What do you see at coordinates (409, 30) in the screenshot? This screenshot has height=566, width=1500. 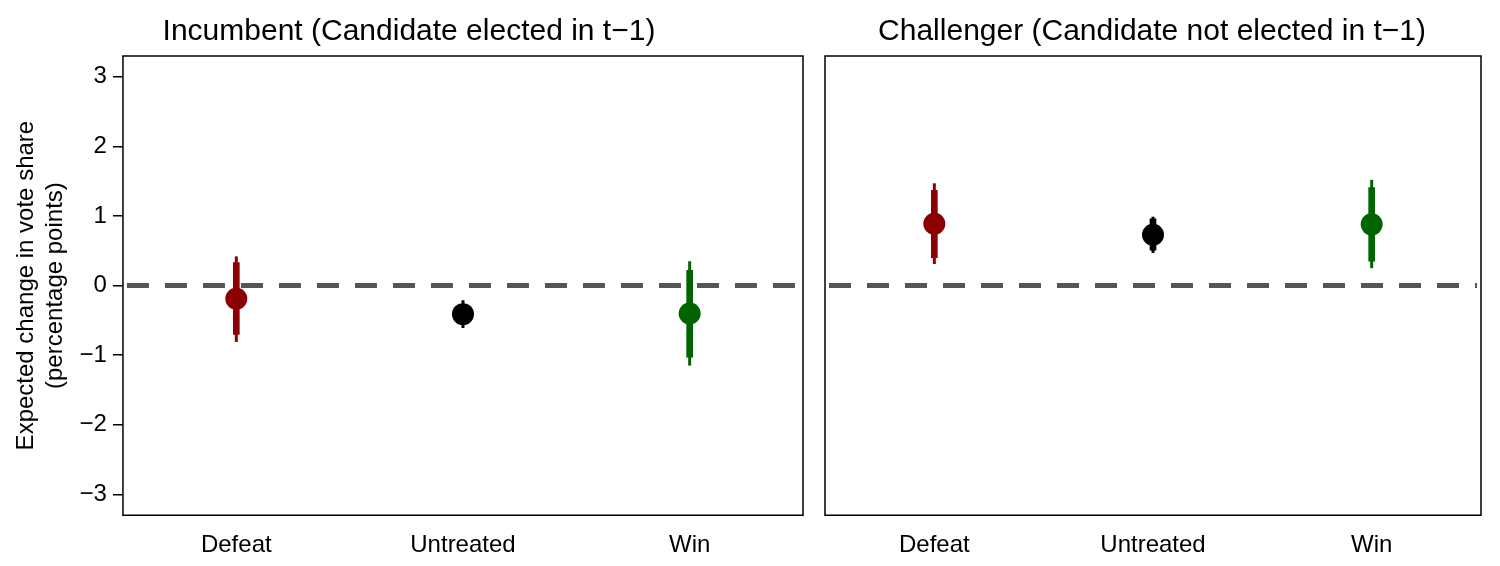 I see `chart-title: Incumbent (Candidate elected in t−1)` at bounding box center [409, 30].